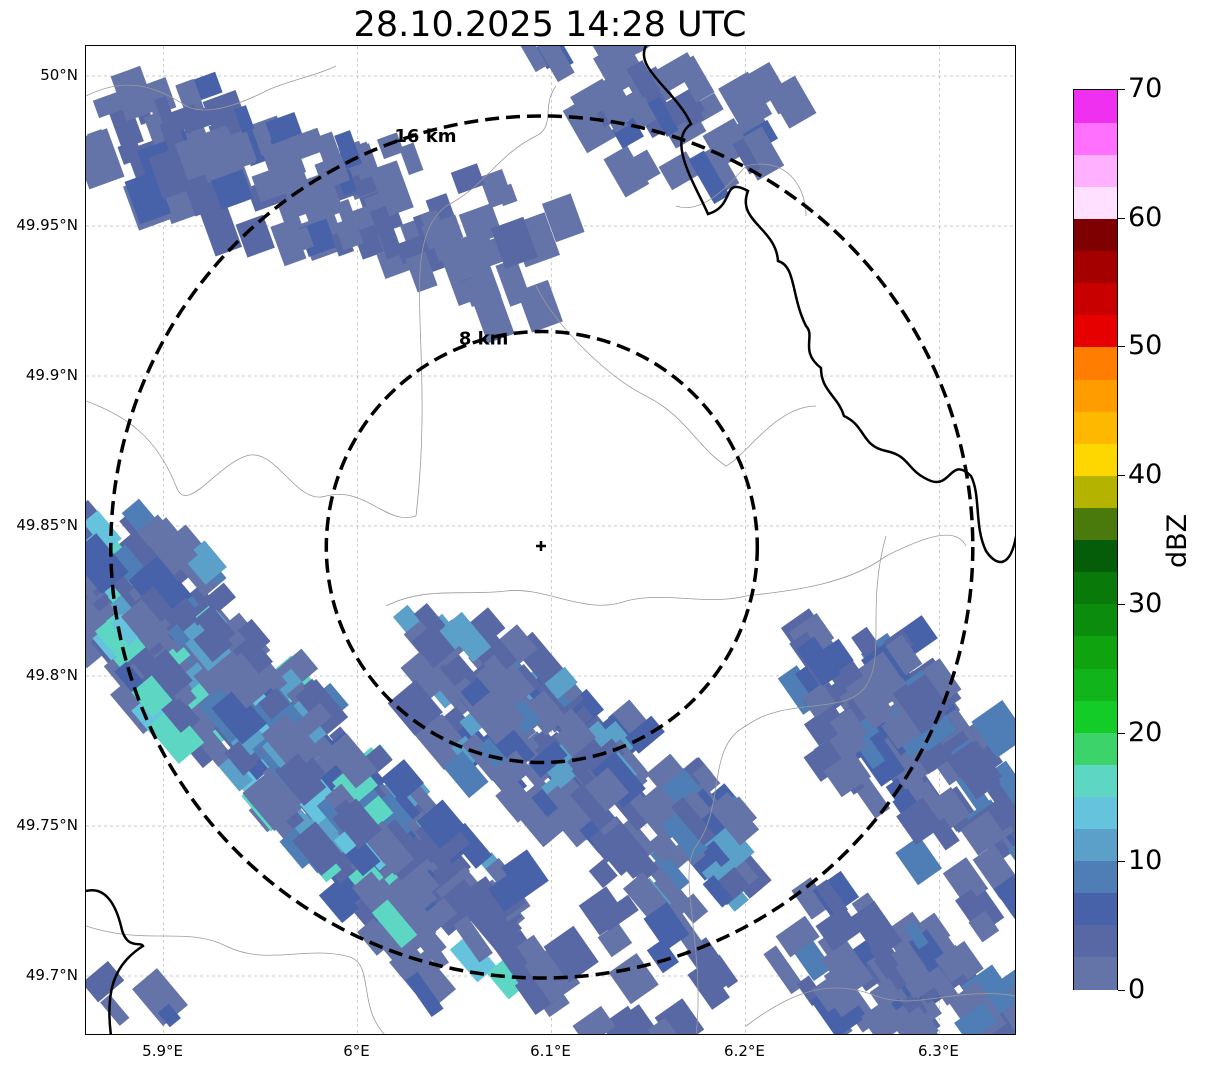 The image size is (1207, 1069). Describe the element at coordinates (1145, 88) in the screenshot. I see `colorbar-tick-label: 70` at that location.